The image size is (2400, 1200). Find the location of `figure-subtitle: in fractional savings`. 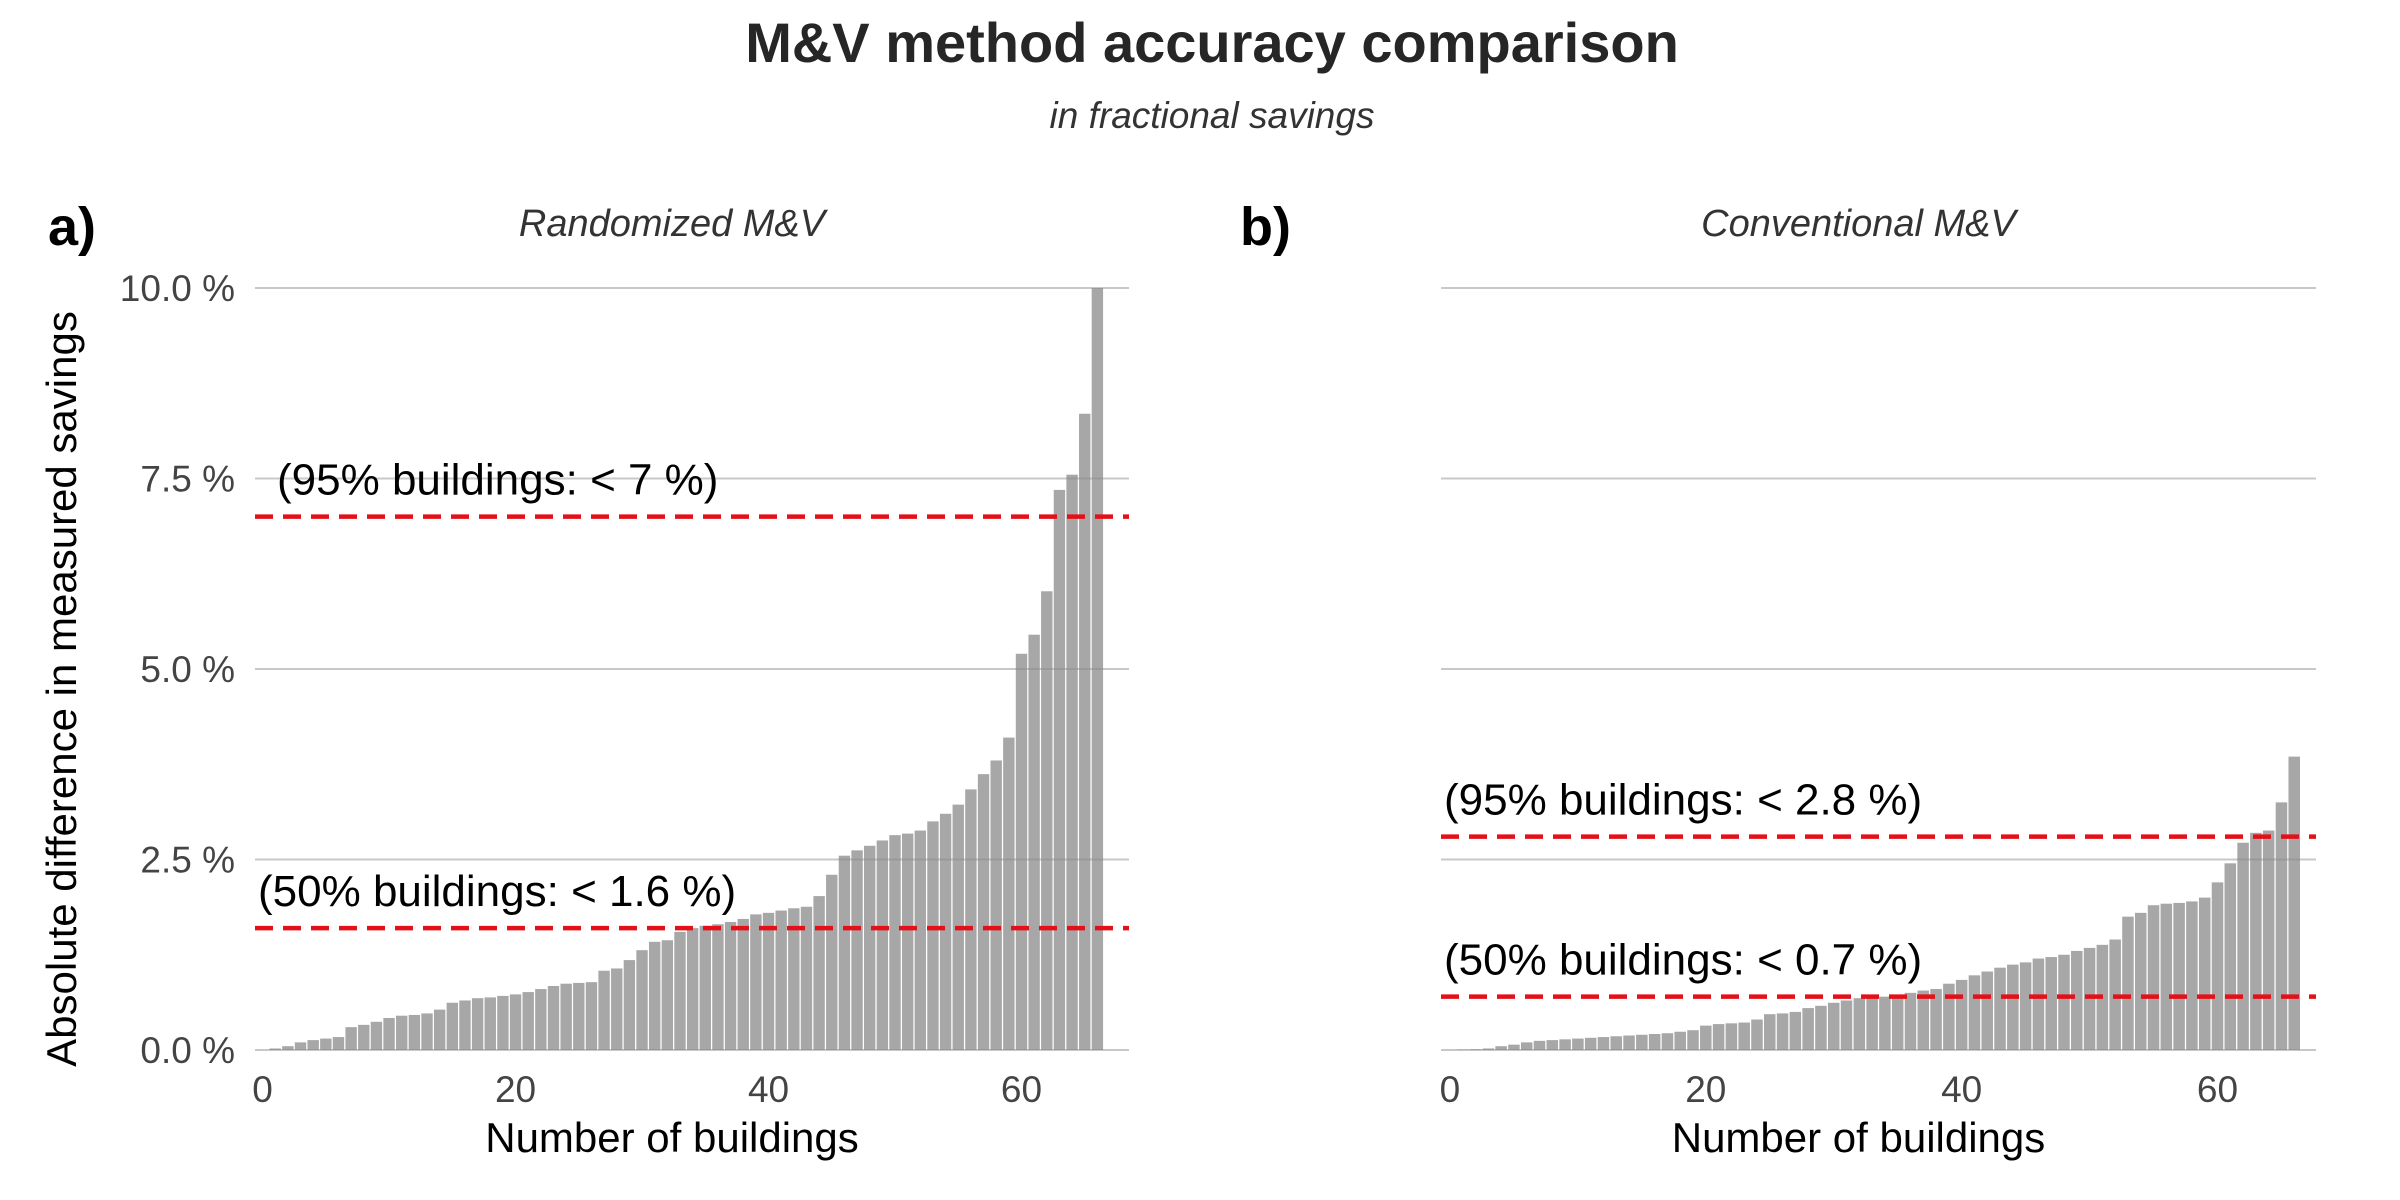

figure-subtitle: in fractional savings is located at coordinates (1212, 115).